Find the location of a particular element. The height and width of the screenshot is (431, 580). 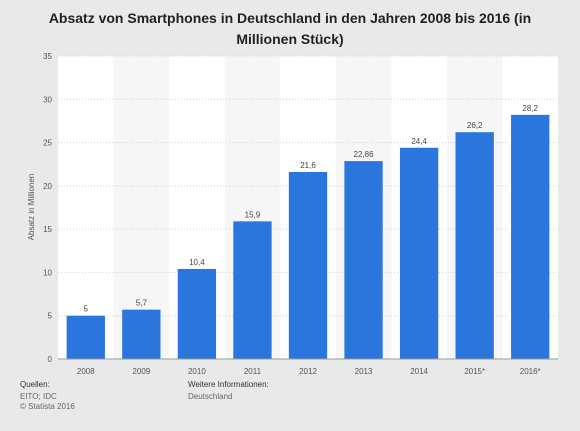

x-tick-label: 2010 is located at coordinates (197, 371).